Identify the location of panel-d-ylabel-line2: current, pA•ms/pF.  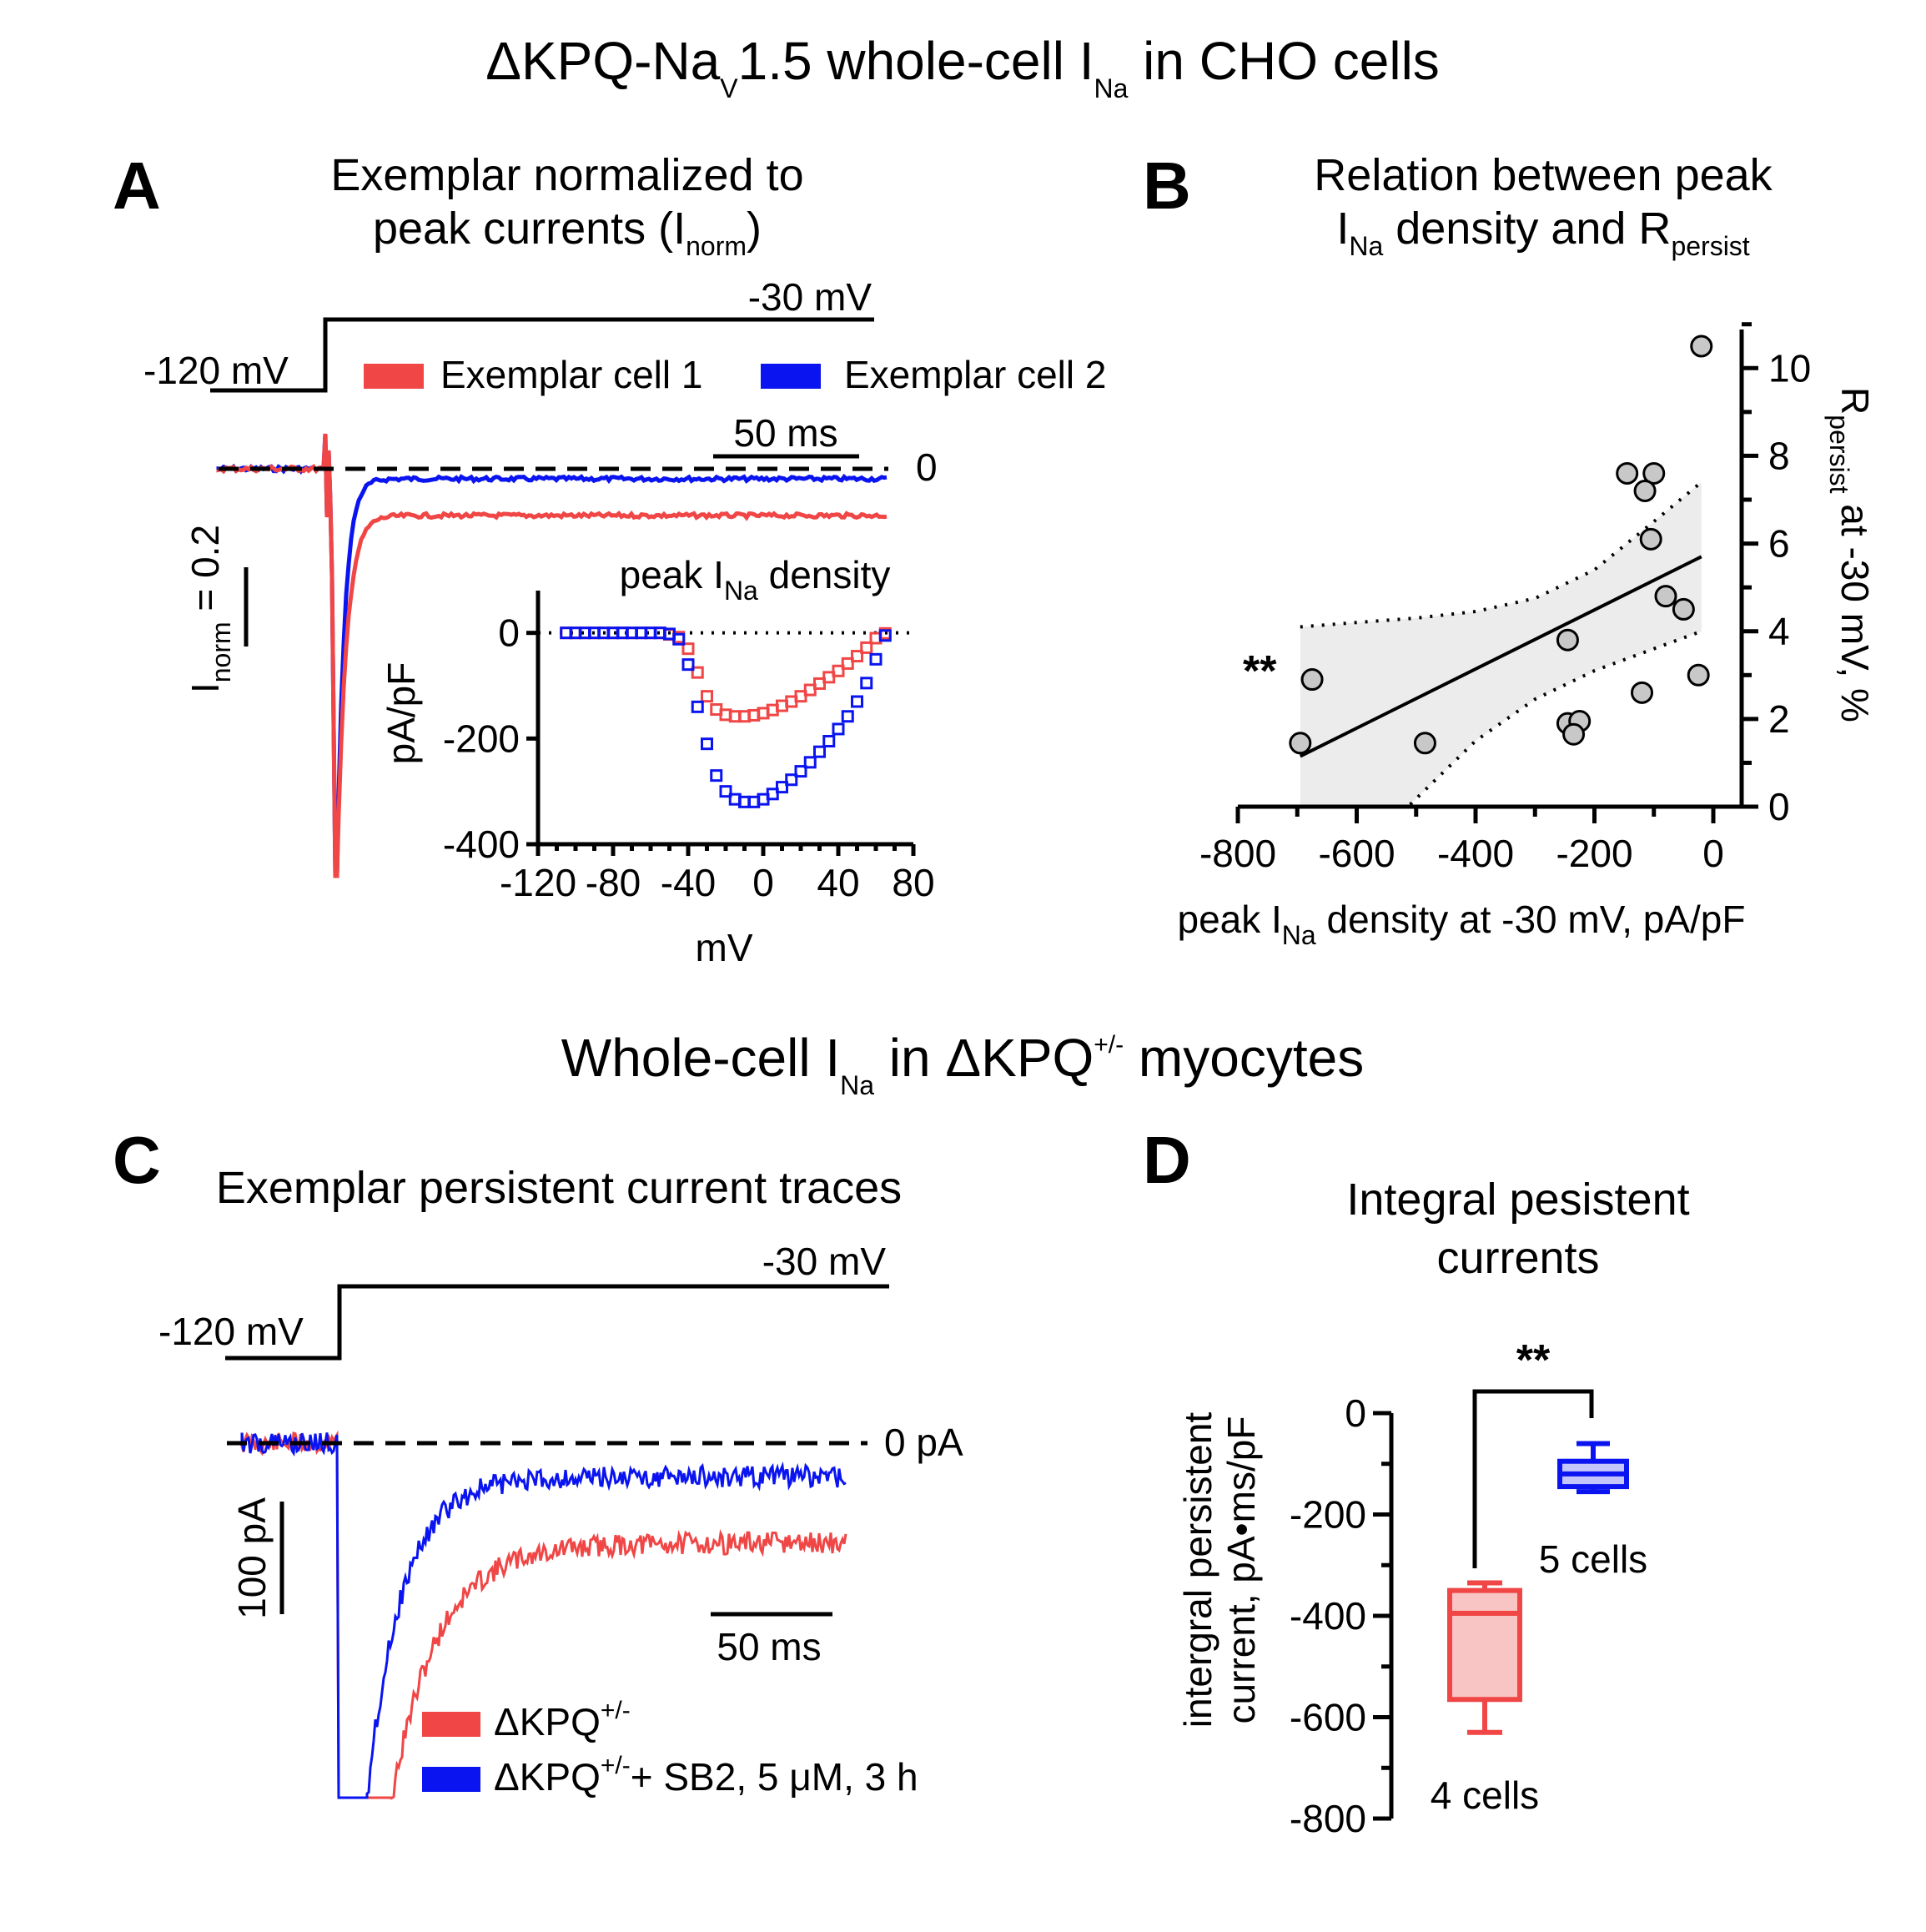
(1241, 1570).